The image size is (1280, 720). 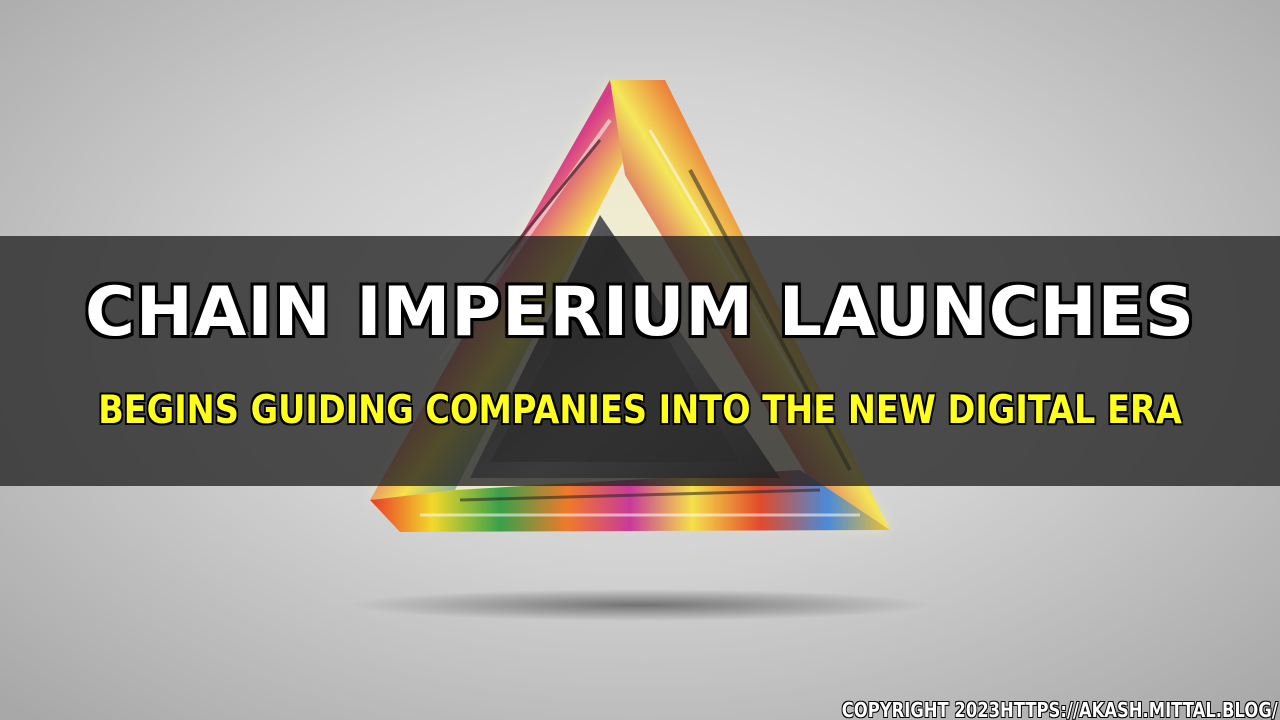 I want to click on headline: CHAIN IMPERIUM LAUNCHES, so click(x=639, y=313).